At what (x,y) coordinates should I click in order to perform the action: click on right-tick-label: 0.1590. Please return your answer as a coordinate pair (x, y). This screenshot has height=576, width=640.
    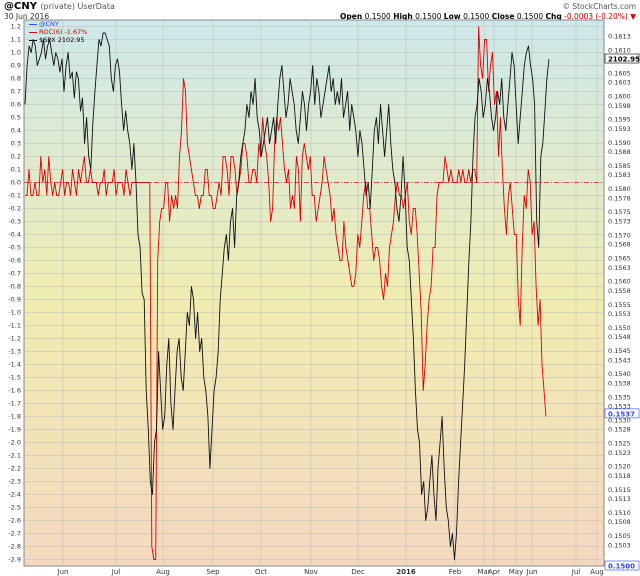
    Looking at the image, I should click on (619, 143).